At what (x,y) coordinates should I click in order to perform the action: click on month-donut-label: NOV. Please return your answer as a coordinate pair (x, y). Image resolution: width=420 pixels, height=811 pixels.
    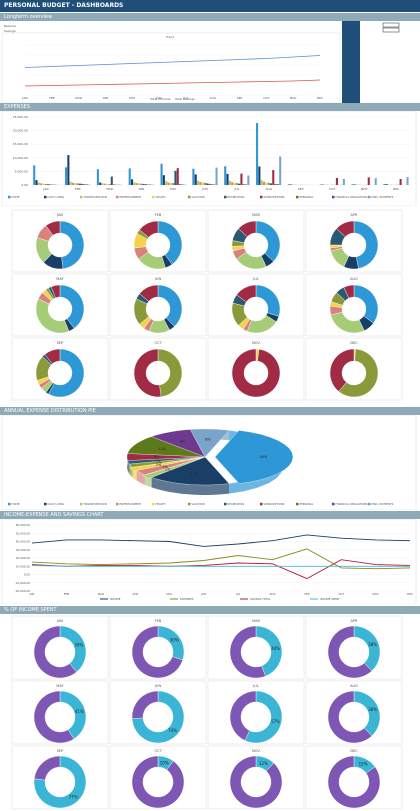
    Looking at the image, I should click on (256, 343).